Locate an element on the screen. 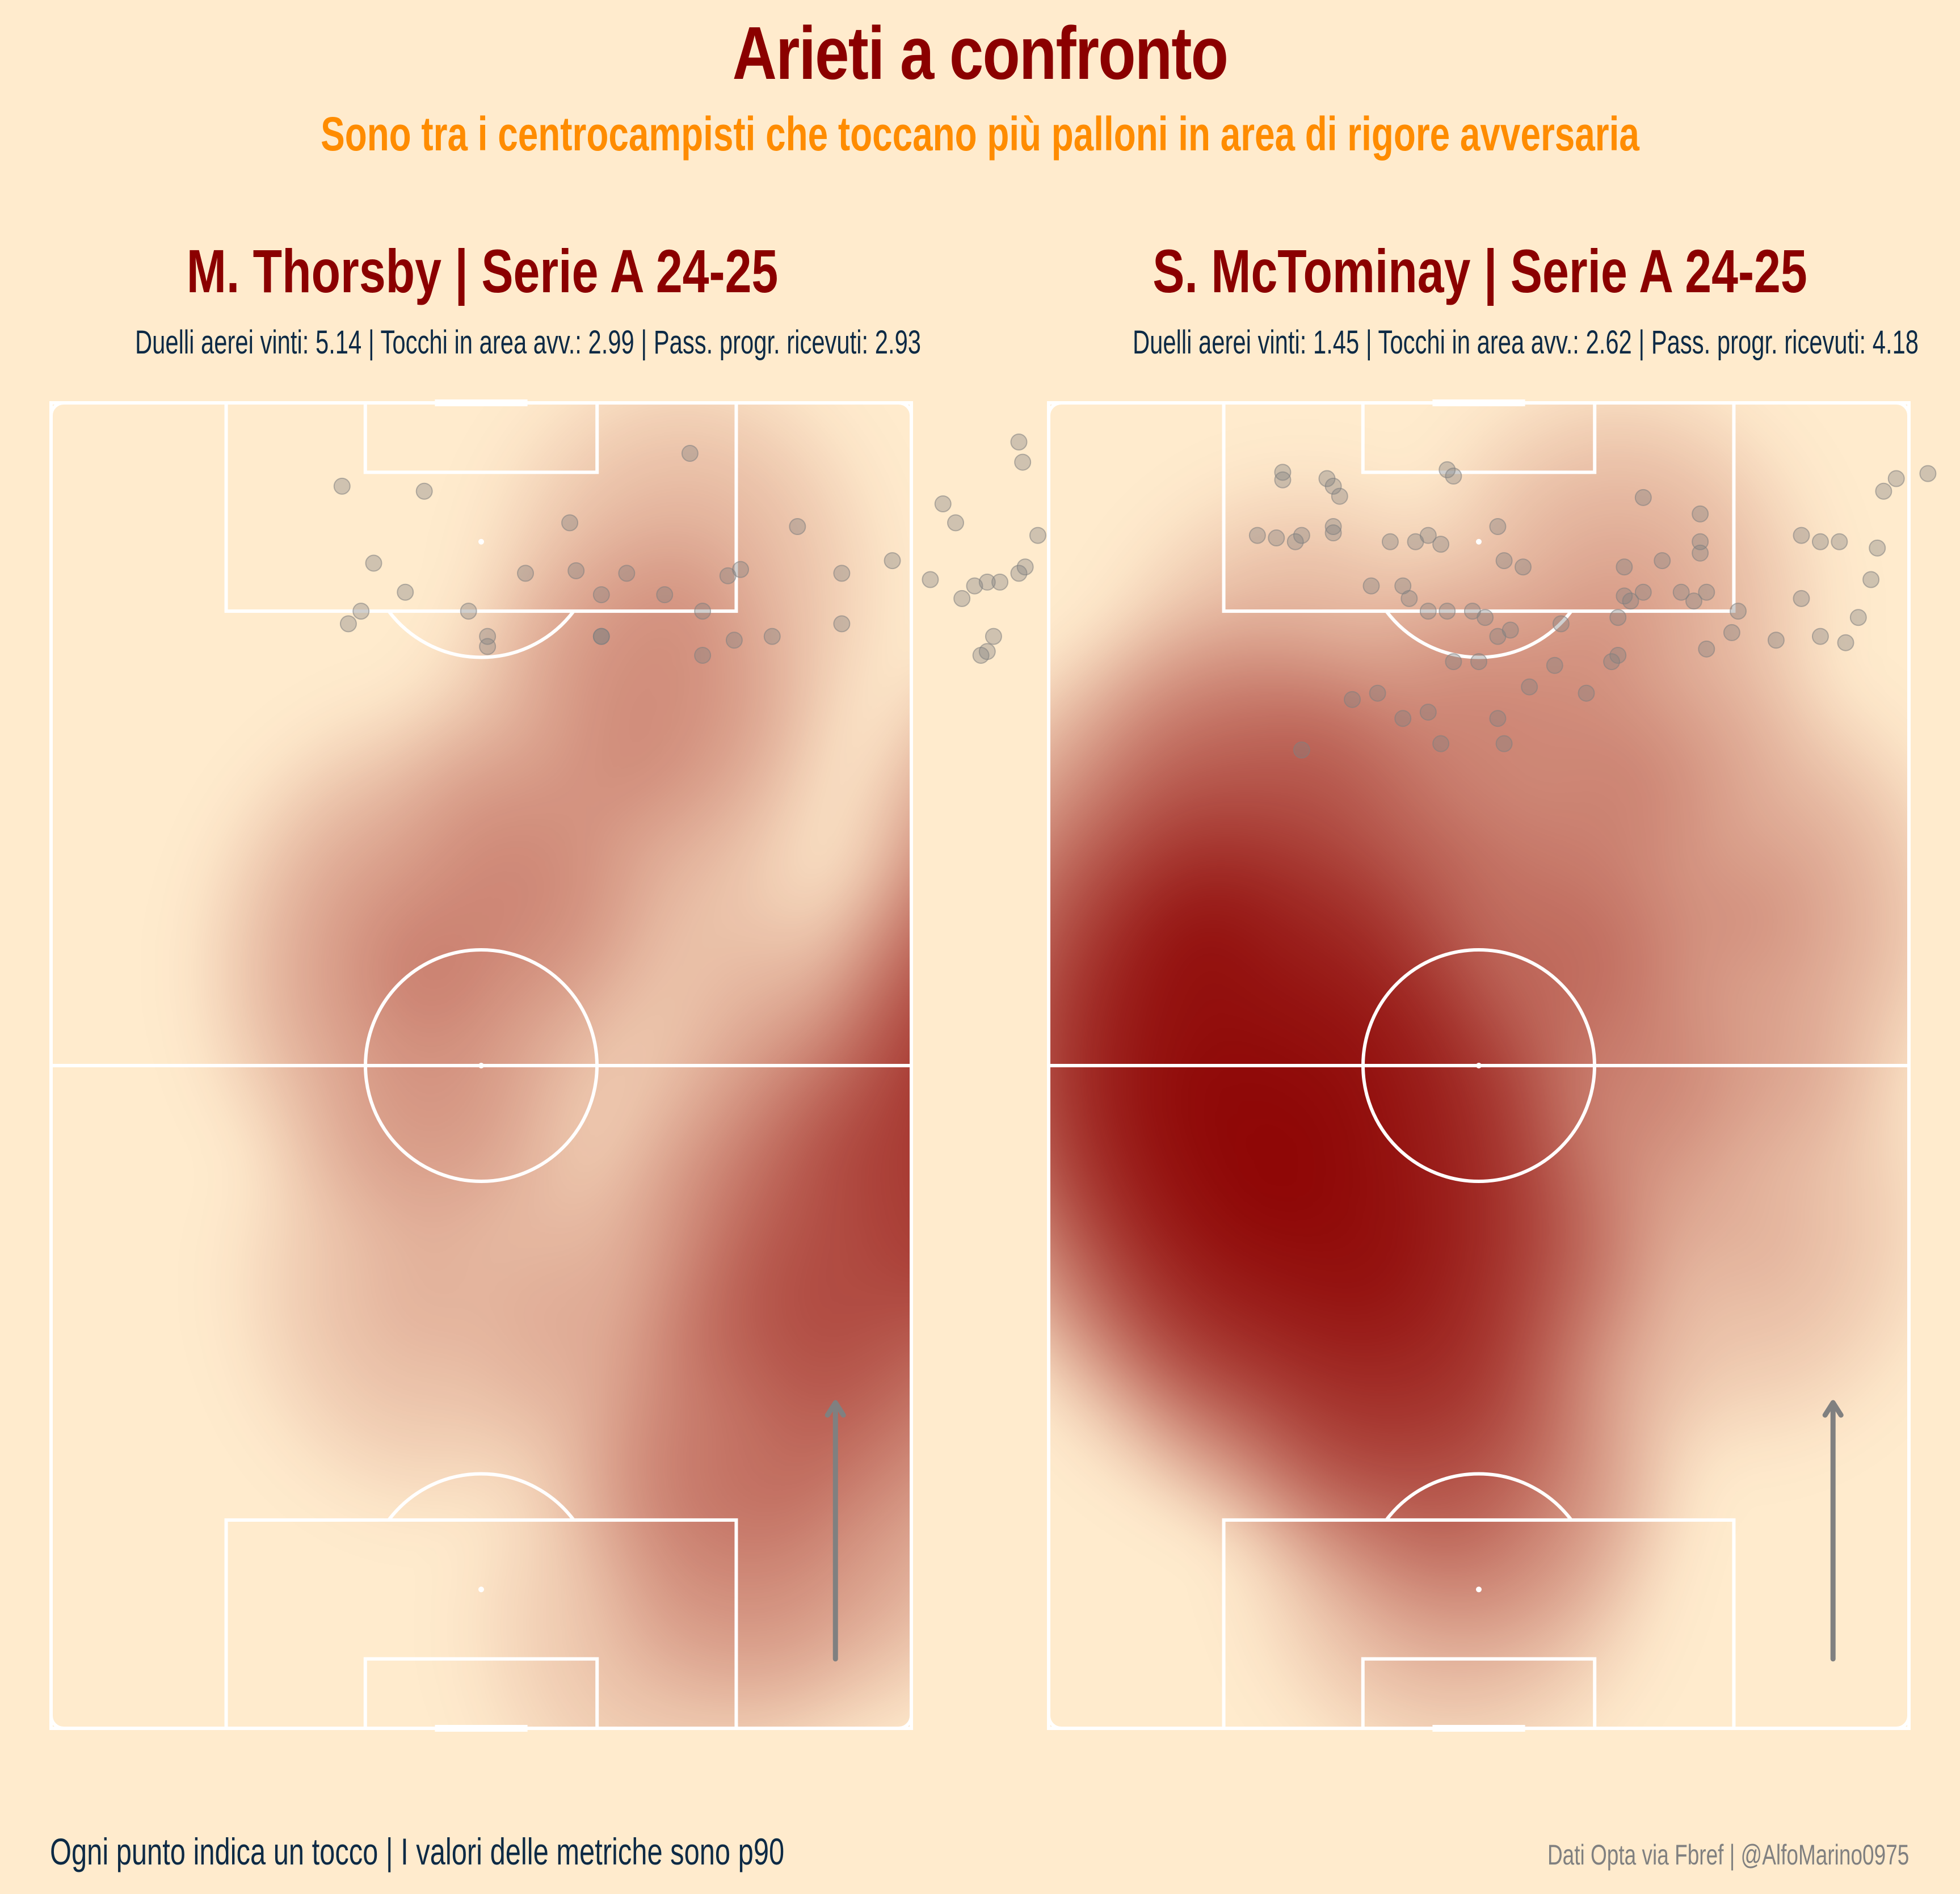 This screenshot has width=1960, height=1894. panel-title-thorsby: M. Thorsby | Serie A 24-25 is located at coordinates (482, 271).